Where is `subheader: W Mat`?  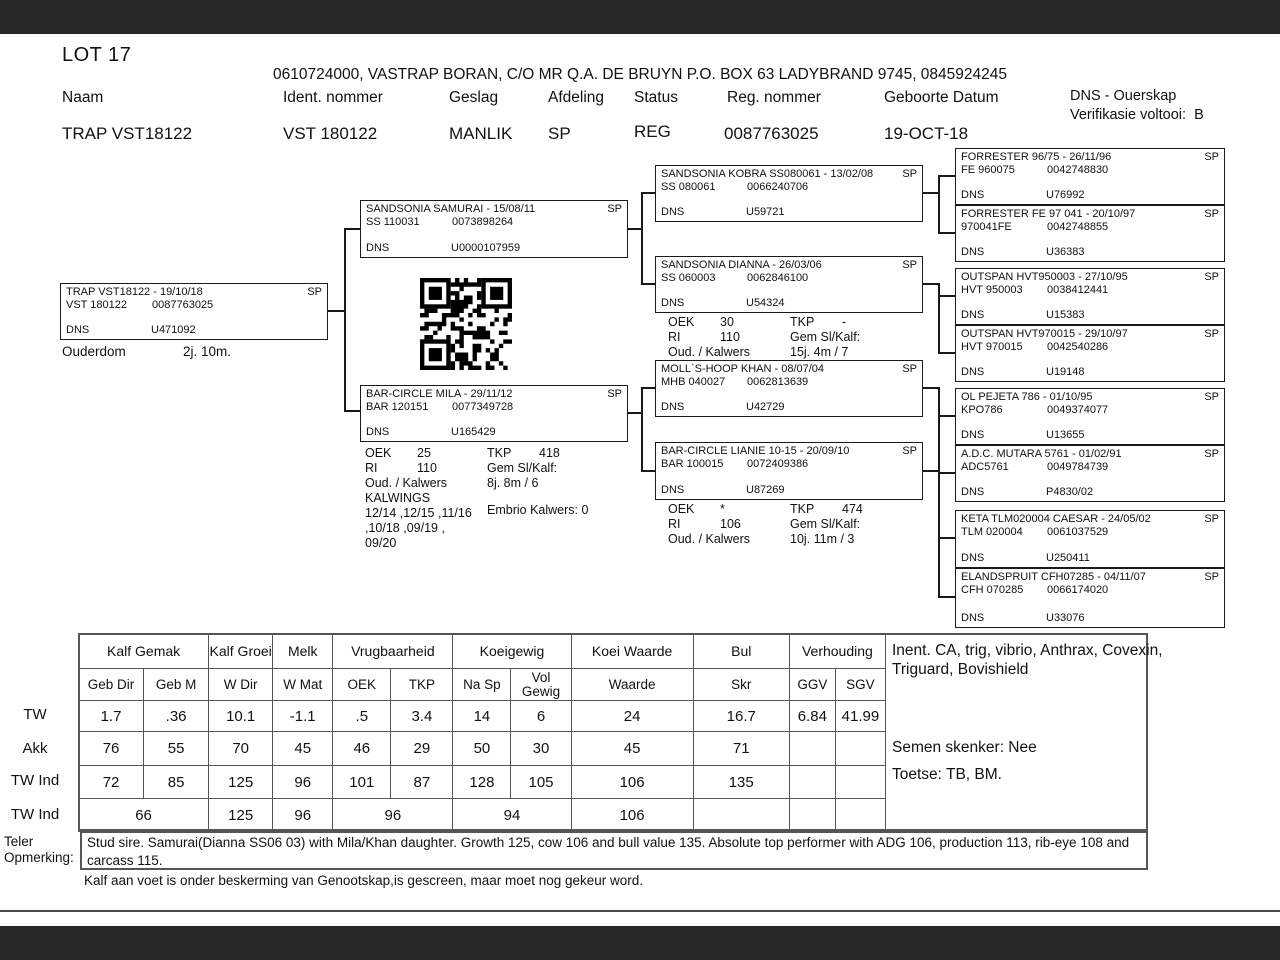
subheader: W Mat is located at coordinates (303, 684).